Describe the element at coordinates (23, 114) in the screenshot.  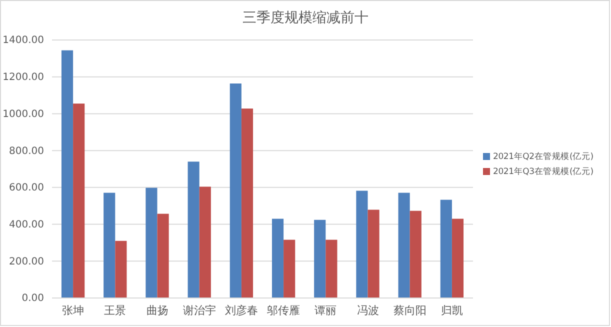
I see `y-tick-label: 1000.00` at that location.